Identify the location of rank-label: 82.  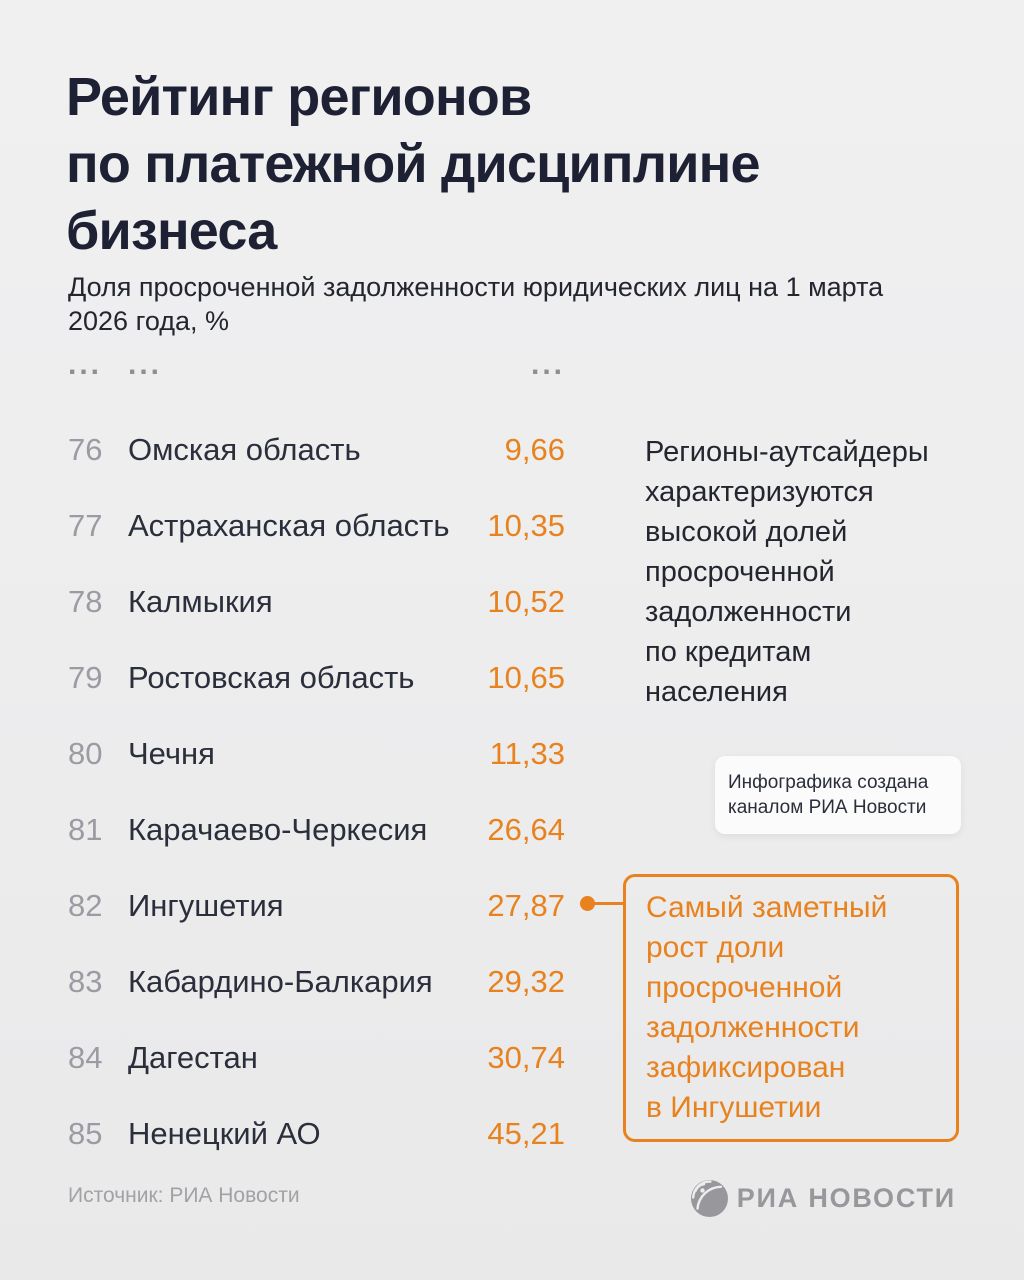
(85, 905).